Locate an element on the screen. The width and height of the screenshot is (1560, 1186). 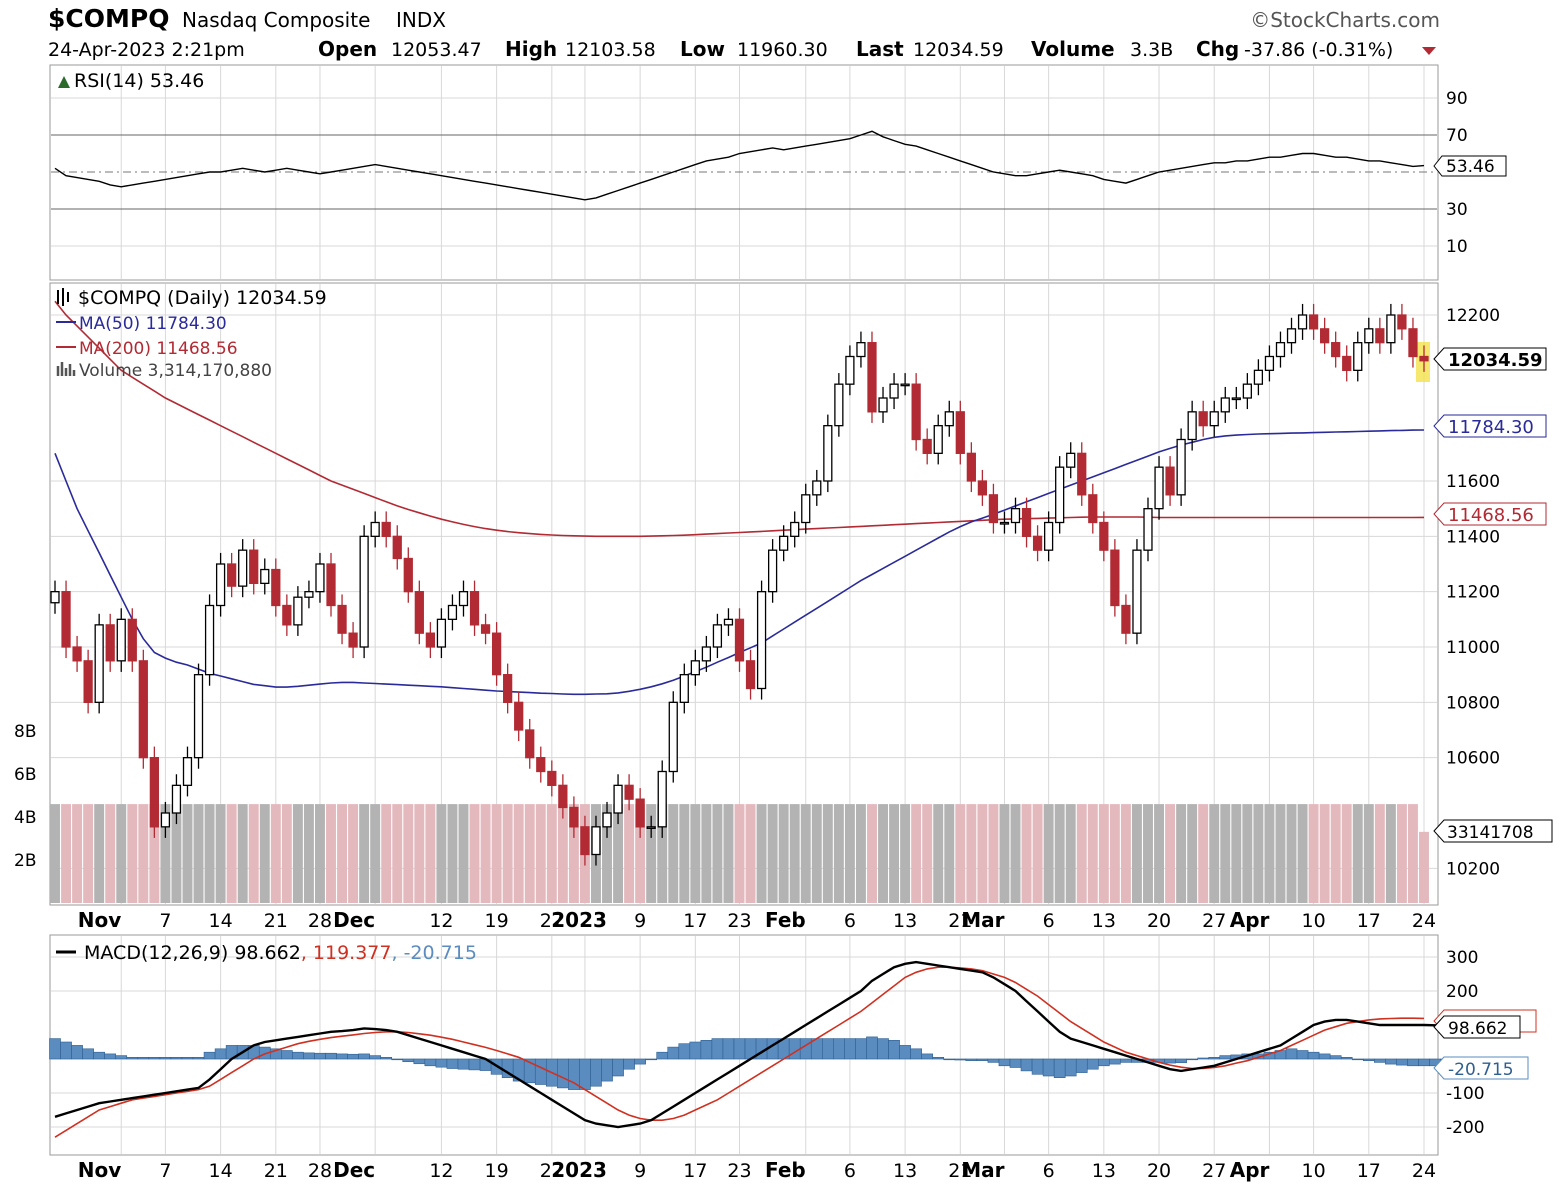
open-value: 12053.47 is located at coordinates (436, 50).